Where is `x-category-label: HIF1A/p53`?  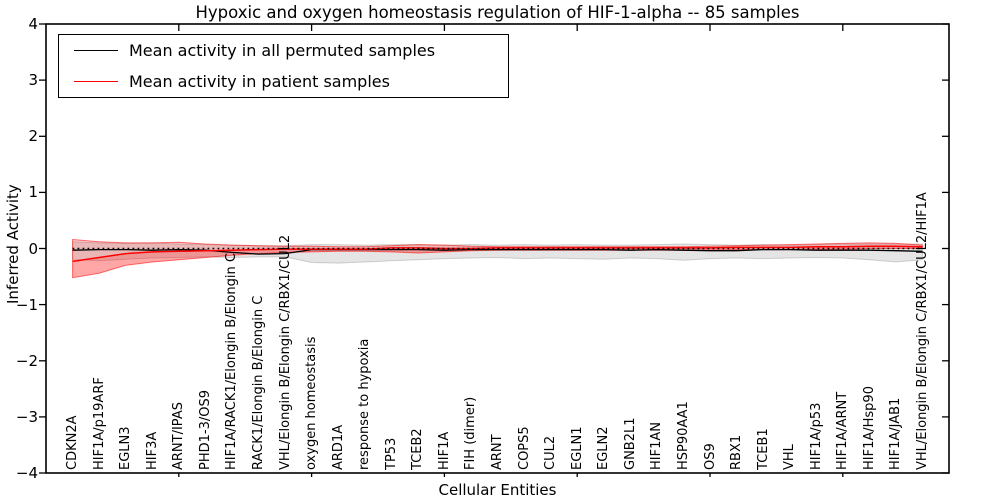 x-category-label: HIF1A/p53 is located at coordinates (816, 436).